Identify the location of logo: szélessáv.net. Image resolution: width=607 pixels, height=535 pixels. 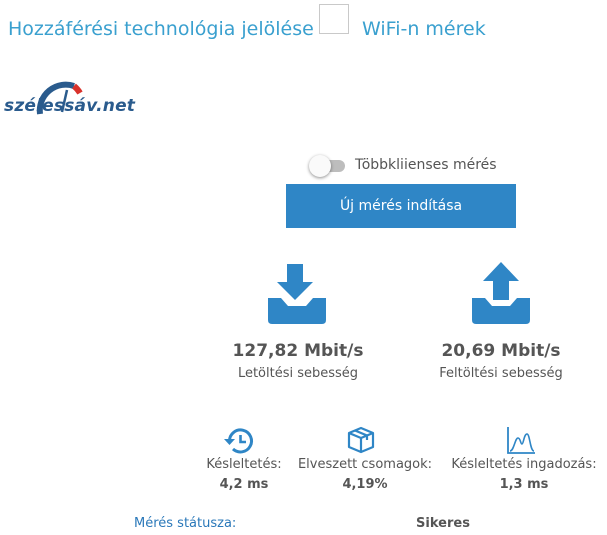
(74, 97).